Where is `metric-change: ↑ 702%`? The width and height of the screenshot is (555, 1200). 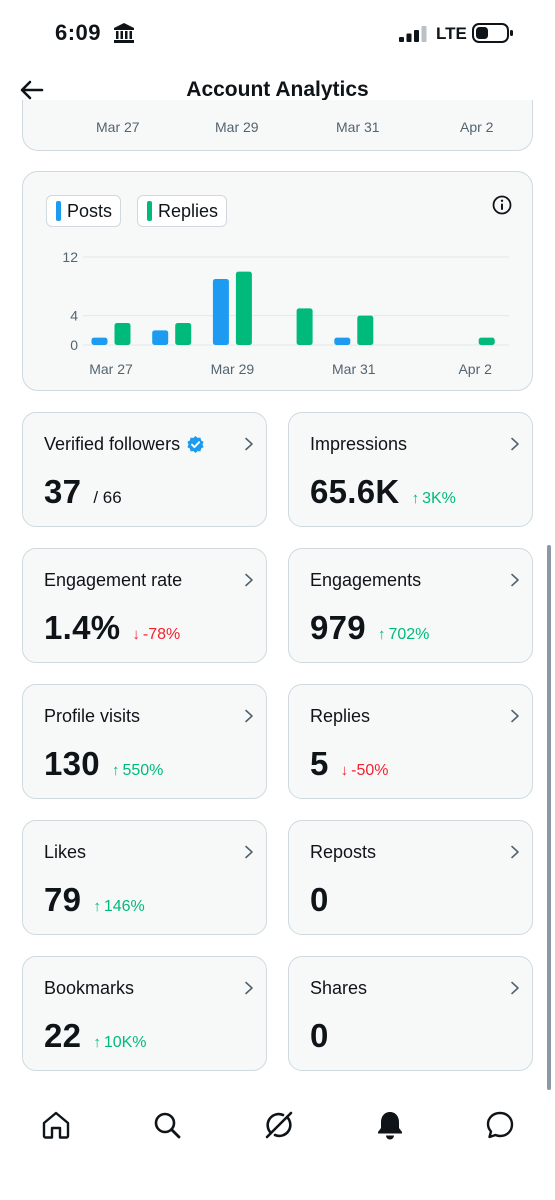 metric-change: ↑ 702% is located at coordinates (403, 635).